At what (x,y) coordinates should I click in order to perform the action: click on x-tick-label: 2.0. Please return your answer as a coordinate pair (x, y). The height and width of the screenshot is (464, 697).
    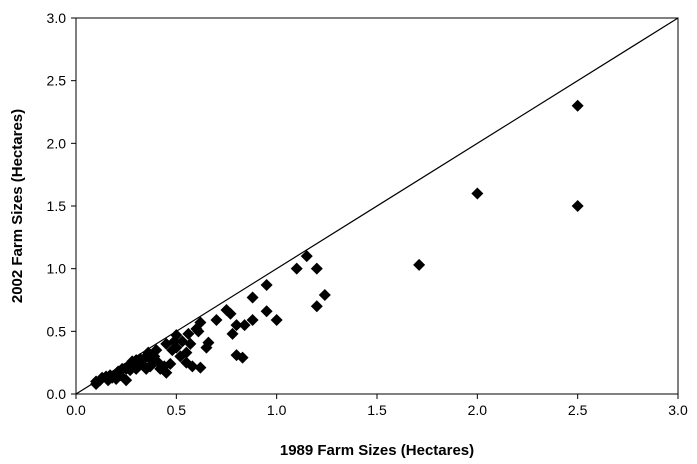
    Looking at the image, I should click on (478, 410).